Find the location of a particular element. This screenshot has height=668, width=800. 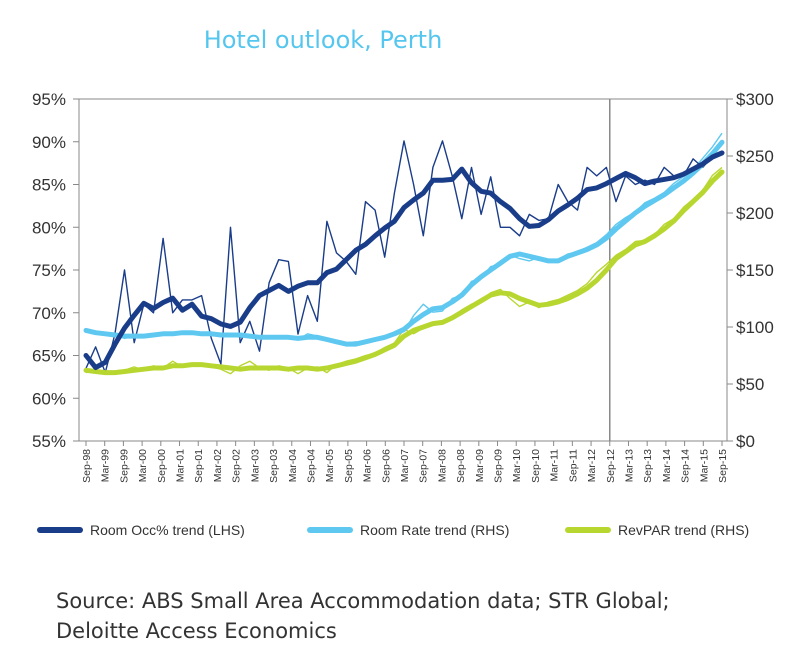

x-tick-label: Sep-01 is located at coordinates (199, 466).